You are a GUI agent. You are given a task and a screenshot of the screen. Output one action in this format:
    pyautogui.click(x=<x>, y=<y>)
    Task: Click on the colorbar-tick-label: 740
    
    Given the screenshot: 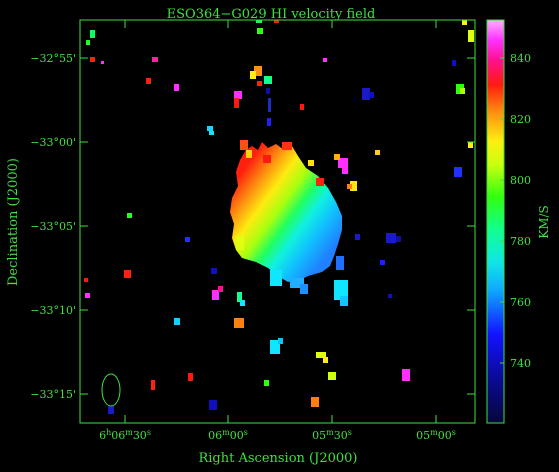 What is the action you would take?
    pyautogui.click(x=520, y=363)
    